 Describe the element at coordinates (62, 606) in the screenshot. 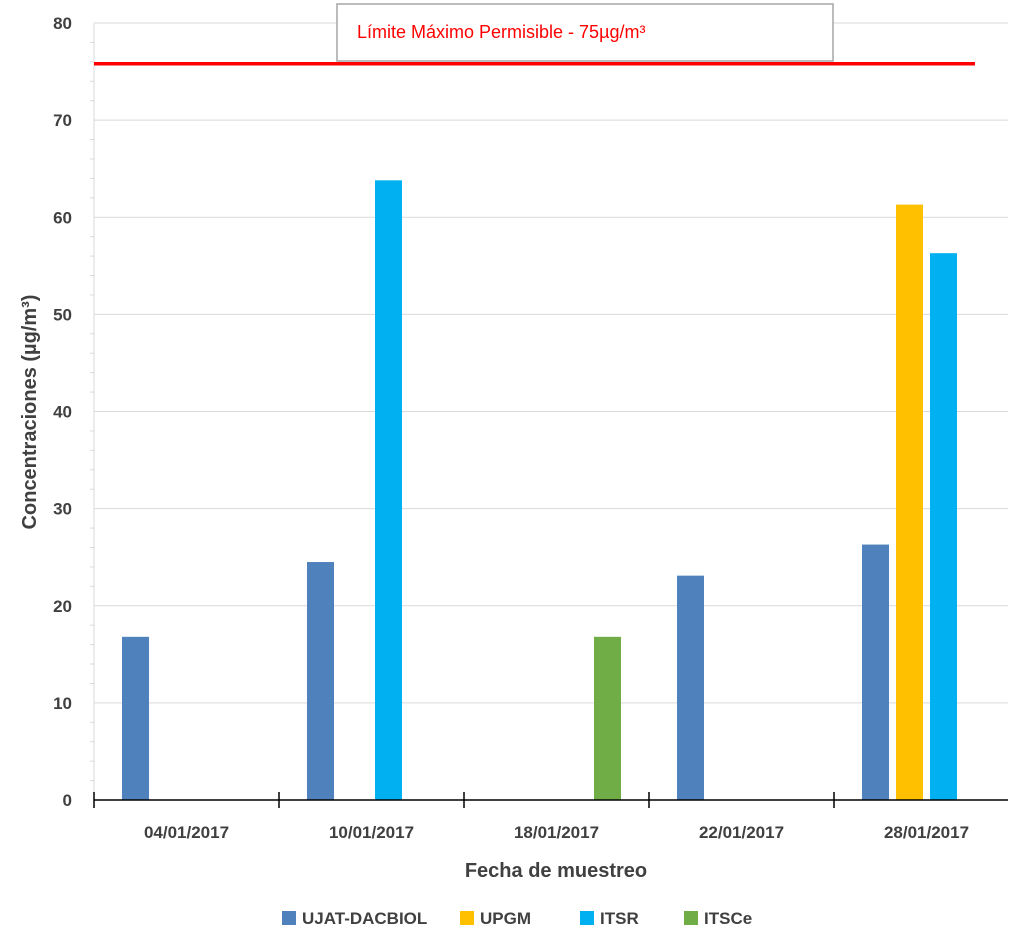

I see `y-tick-label: 20` at that location.